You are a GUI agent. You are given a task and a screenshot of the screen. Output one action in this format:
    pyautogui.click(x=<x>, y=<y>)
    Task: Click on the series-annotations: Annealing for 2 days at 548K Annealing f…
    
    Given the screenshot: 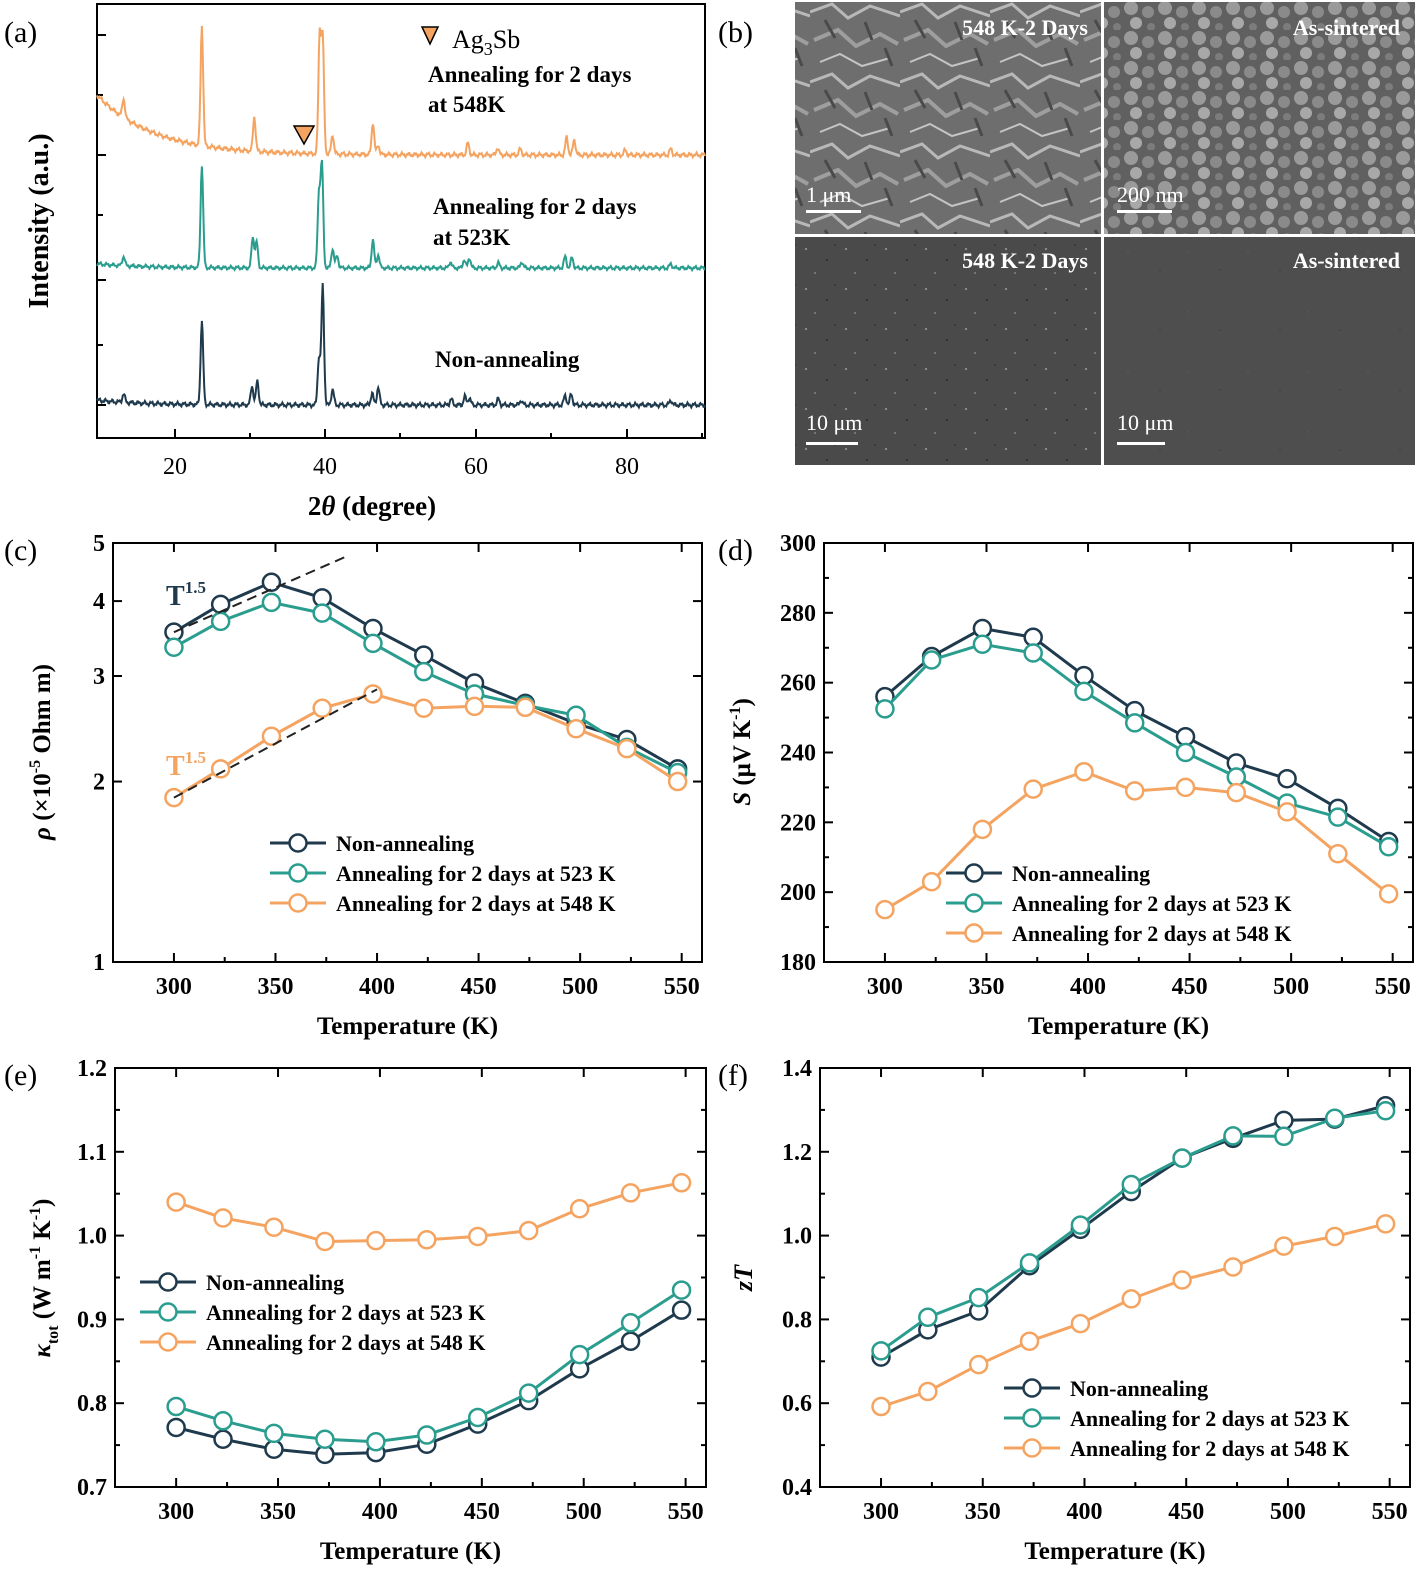 What is the action you would take?
    pyautogui.click(x=532, y=217)
    